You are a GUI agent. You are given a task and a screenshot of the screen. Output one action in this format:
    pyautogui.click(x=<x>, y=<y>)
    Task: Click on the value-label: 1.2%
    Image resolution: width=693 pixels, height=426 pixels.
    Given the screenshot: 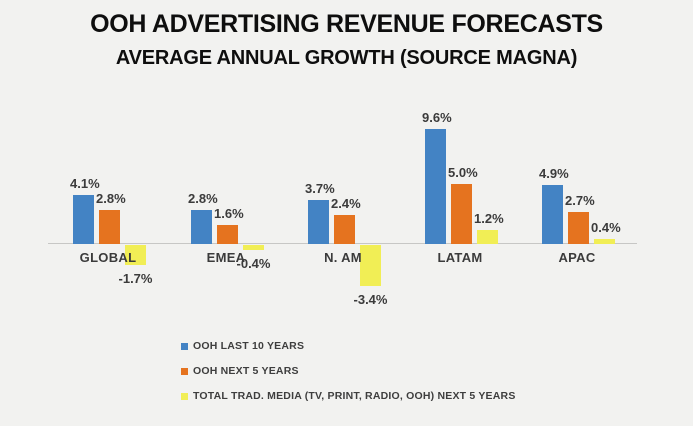 What is the action you would take?
    pyautogui.click(x=489, y=218)
    